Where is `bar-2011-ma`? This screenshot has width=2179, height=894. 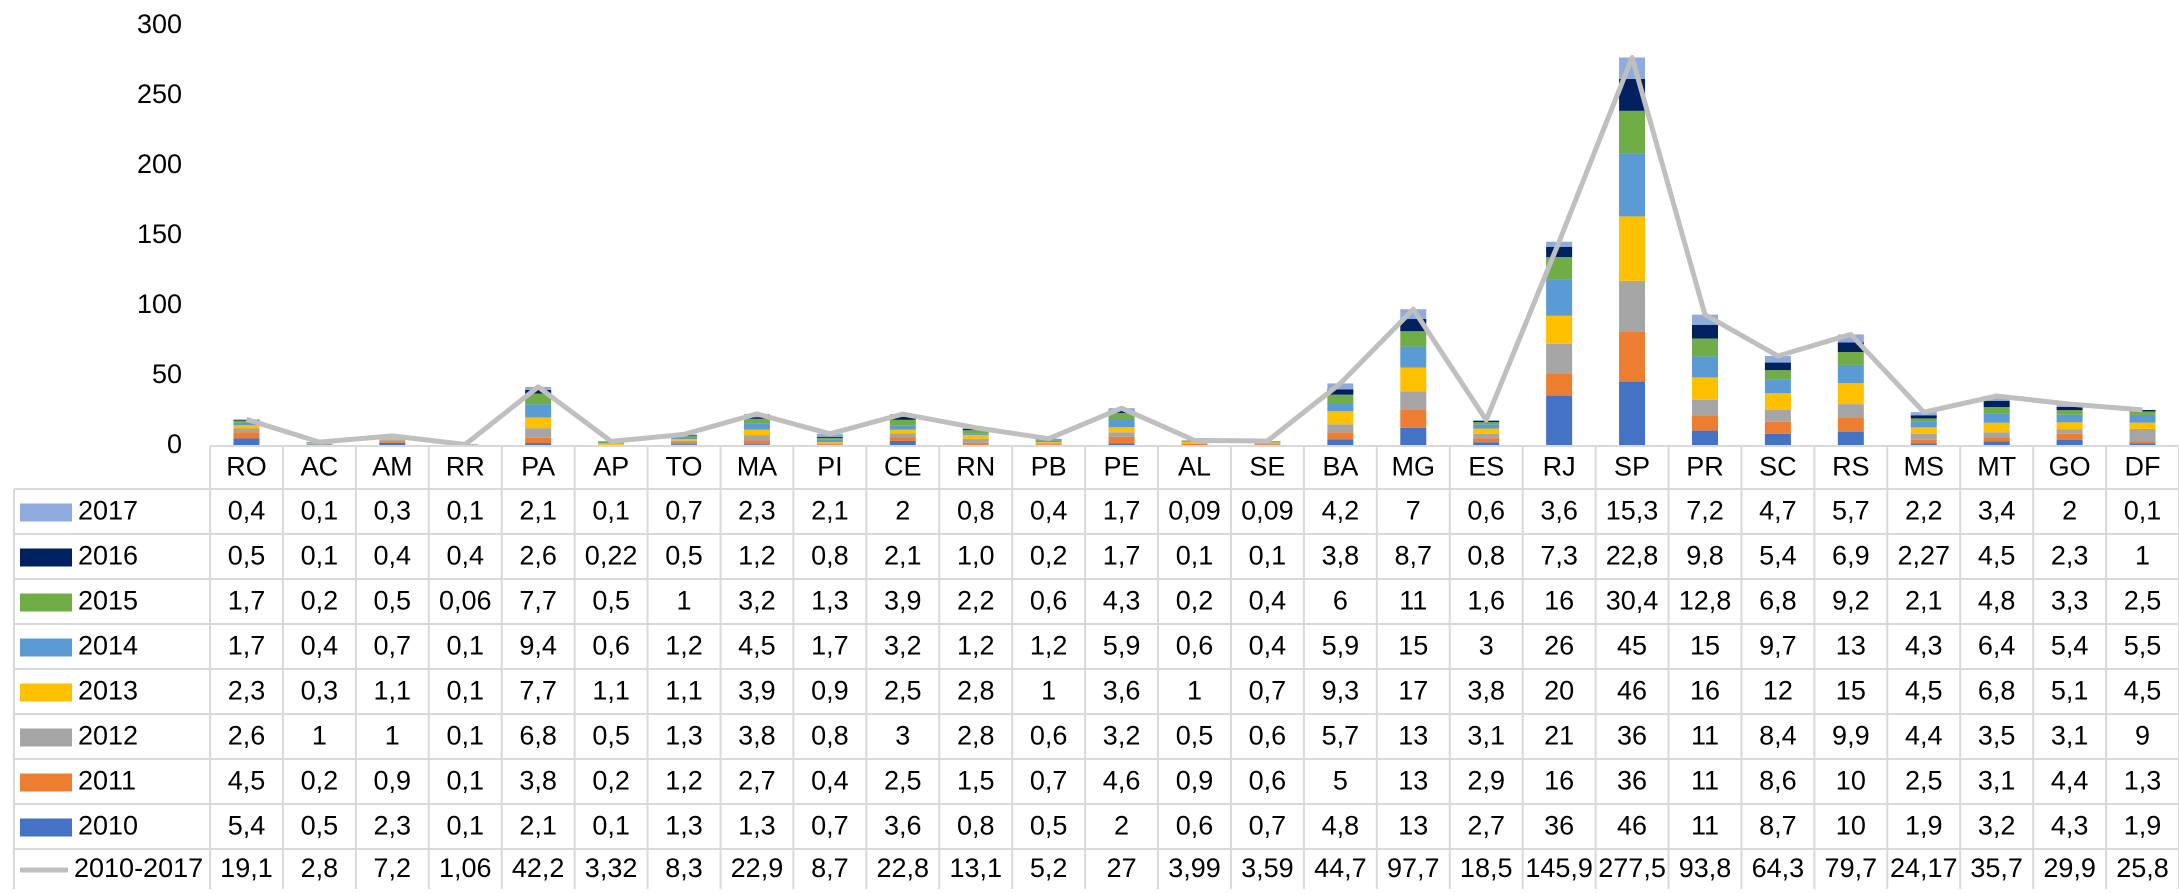
bar-2011-ma is located at coordinates (757, 442).